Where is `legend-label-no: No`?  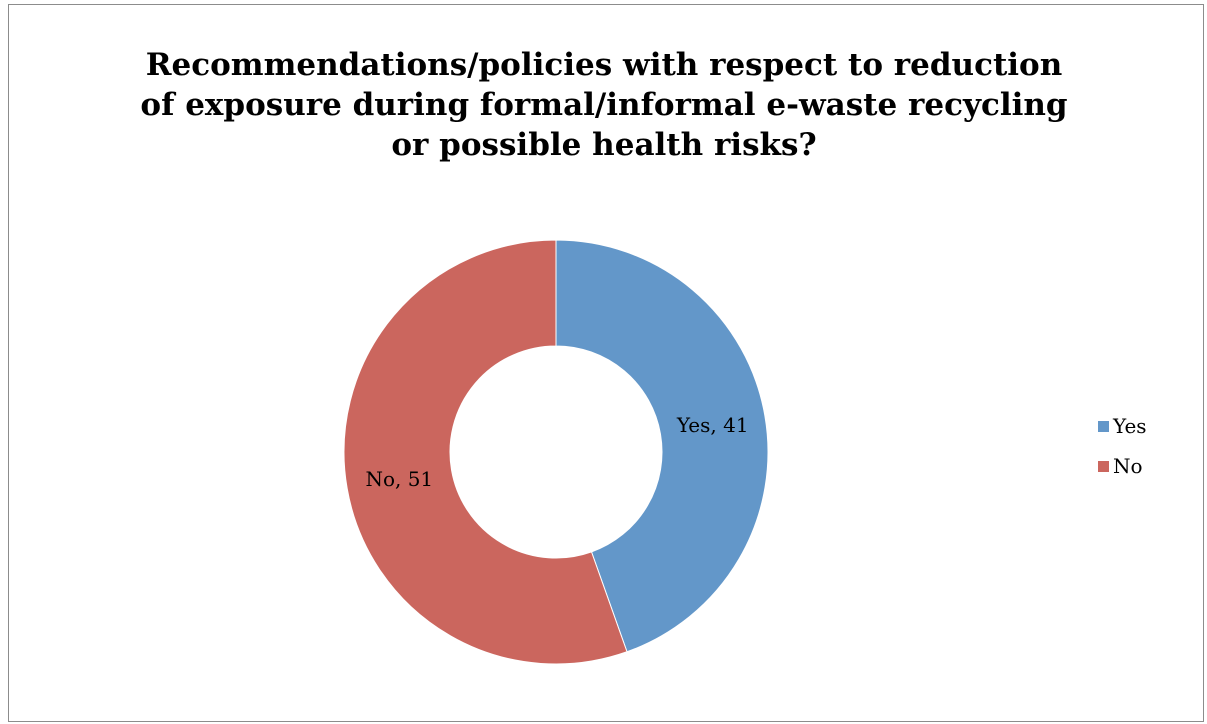 legend-label-no: No is located at coordinates (1128, 466).